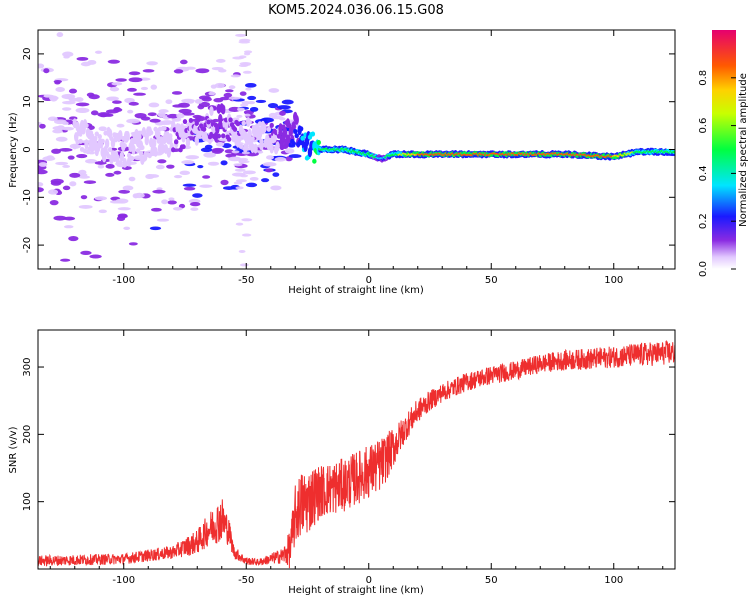  I want to click on snr-x-tick-label: 50, so click(491, 580).